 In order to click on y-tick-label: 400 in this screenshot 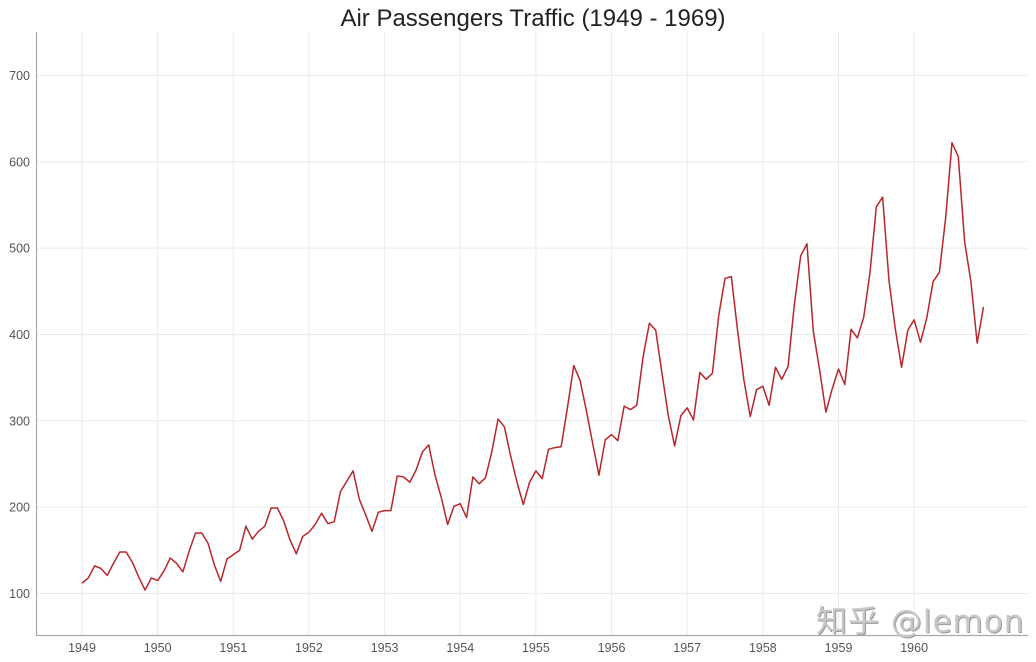, I will do `click(19, 335)`.